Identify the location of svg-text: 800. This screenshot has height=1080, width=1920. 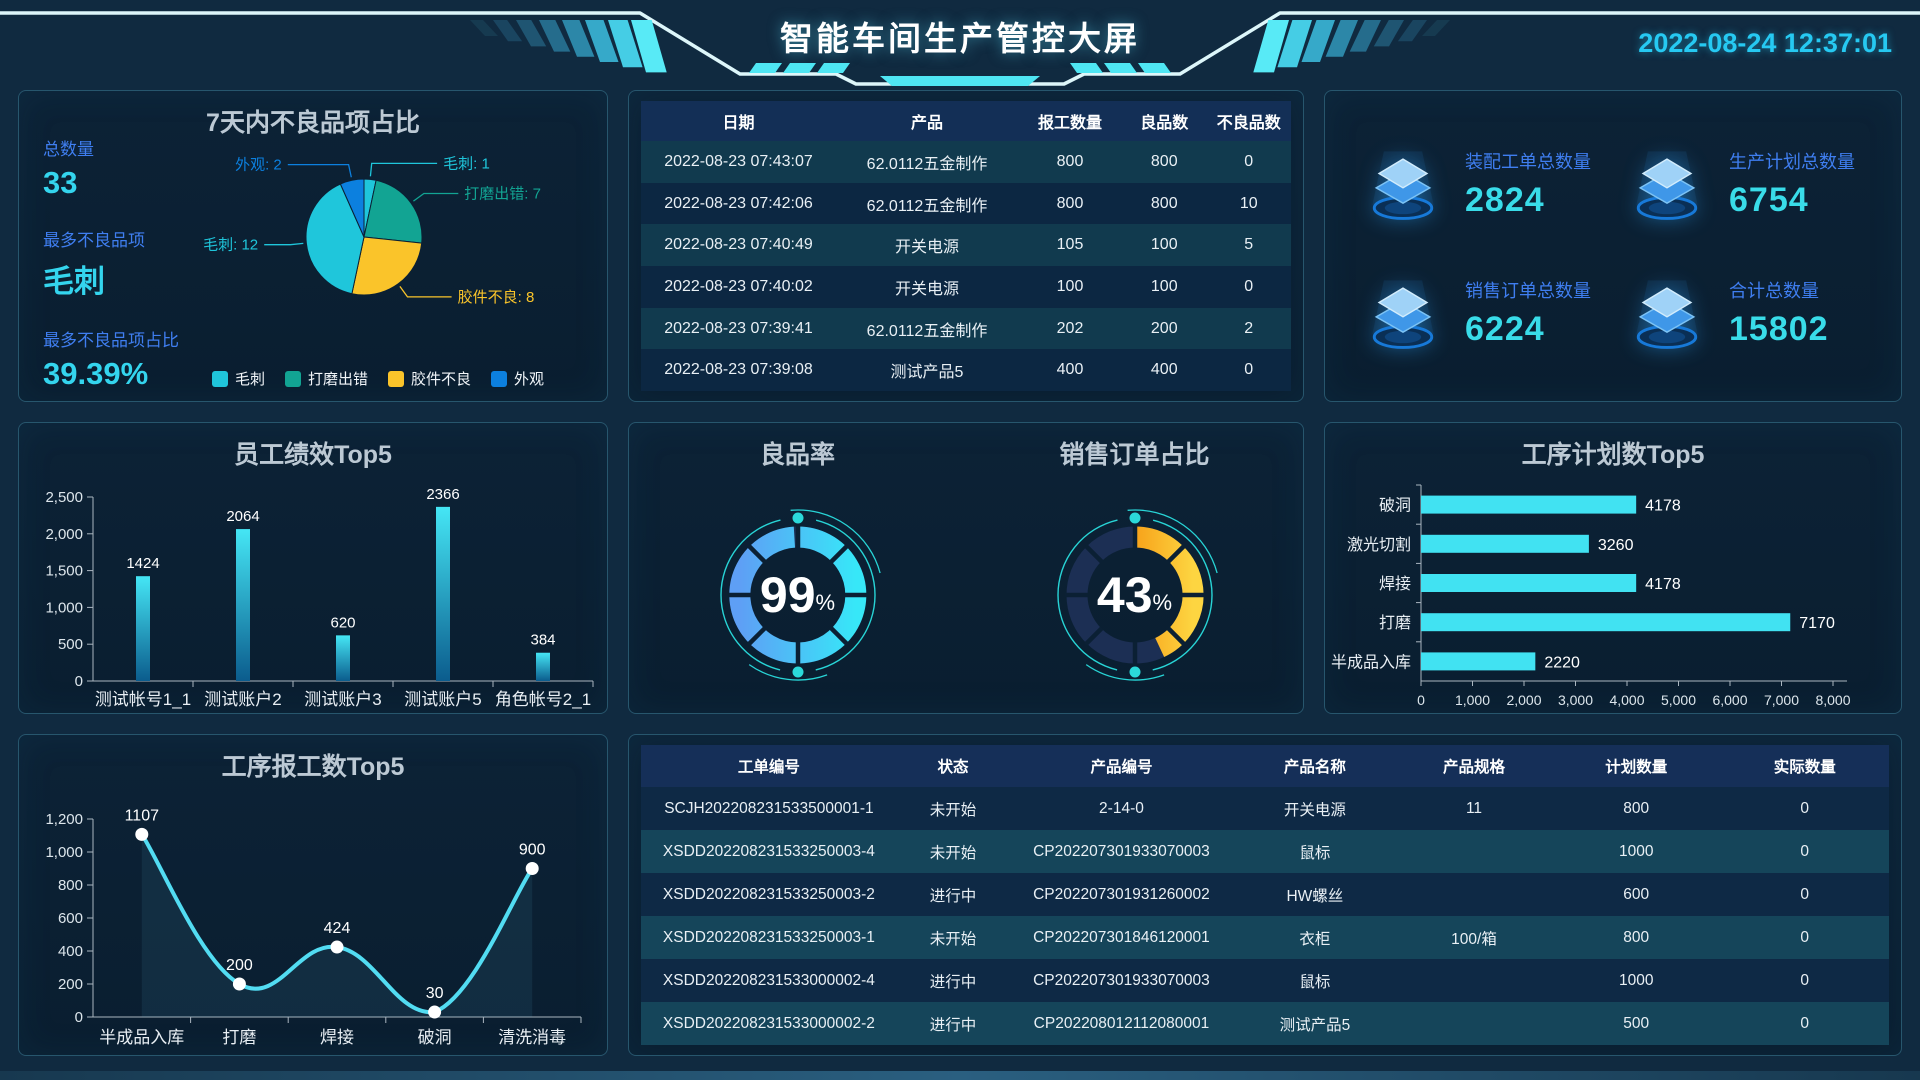
(70, 885).